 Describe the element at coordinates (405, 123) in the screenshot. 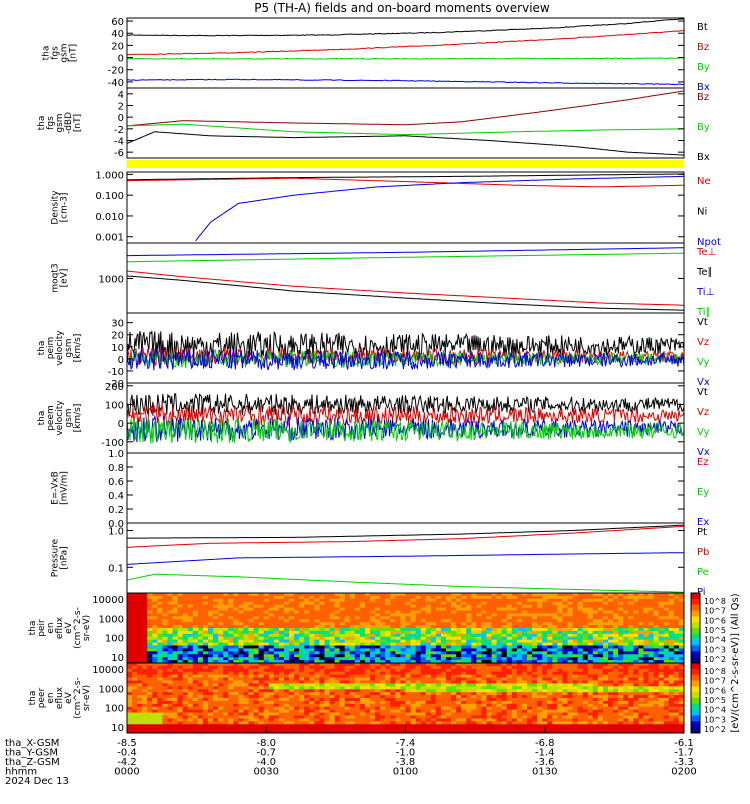

I see `panel-1-frame` at that location.